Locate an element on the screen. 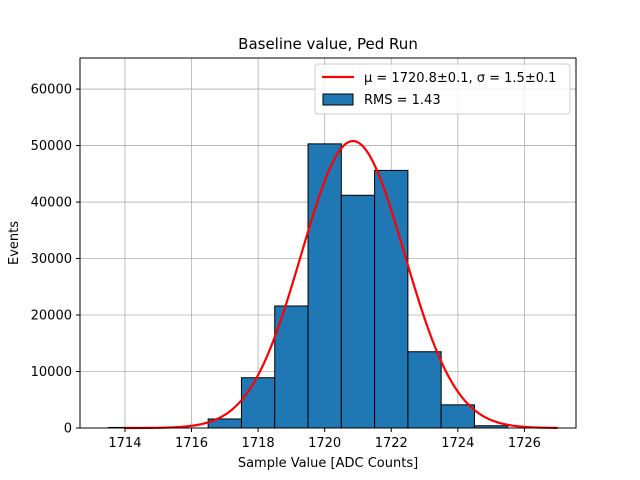  x-tick-label: 1716 is located at coordinates (191, 443).